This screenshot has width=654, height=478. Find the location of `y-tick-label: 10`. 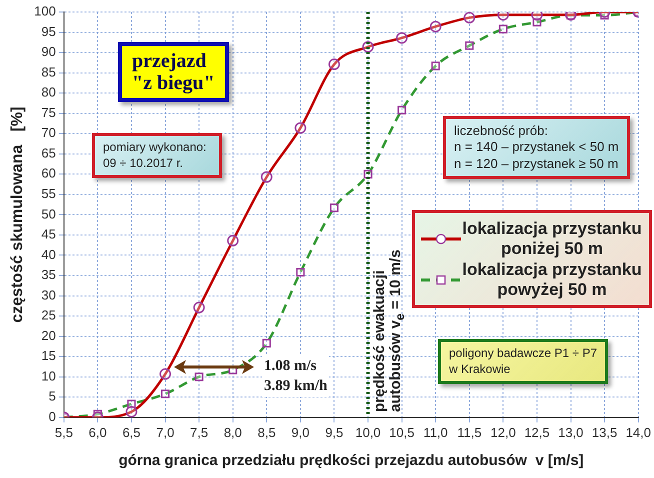

y-tick-label: 10 is located at coordinates (48, 376).